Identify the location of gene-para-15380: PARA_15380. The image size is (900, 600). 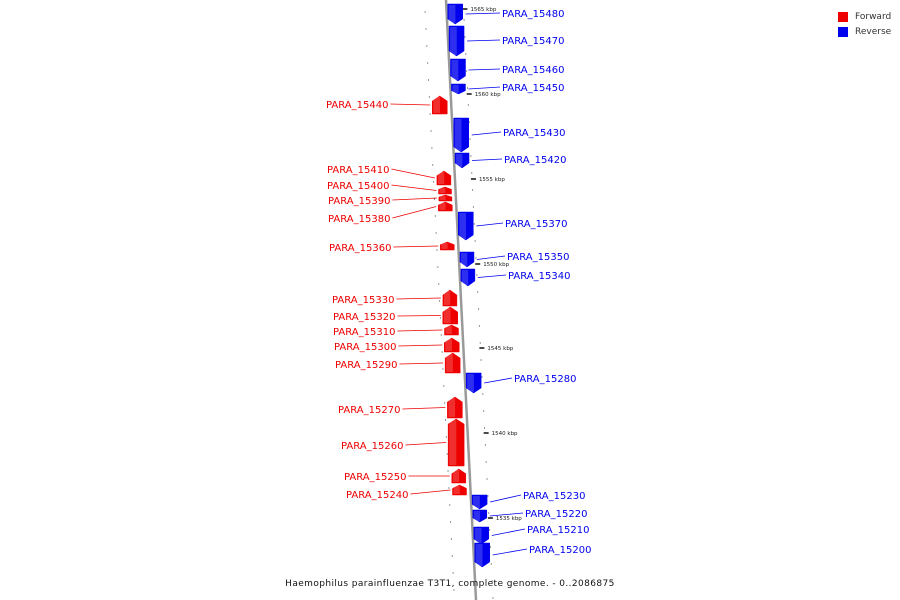
(390, 213).